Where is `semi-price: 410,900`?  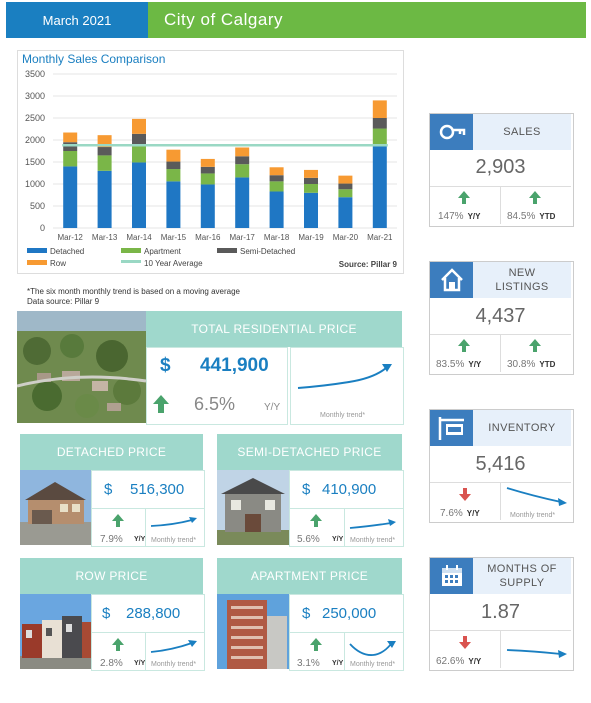
semi-price: 410,900 is located at coordinates (349, 489).